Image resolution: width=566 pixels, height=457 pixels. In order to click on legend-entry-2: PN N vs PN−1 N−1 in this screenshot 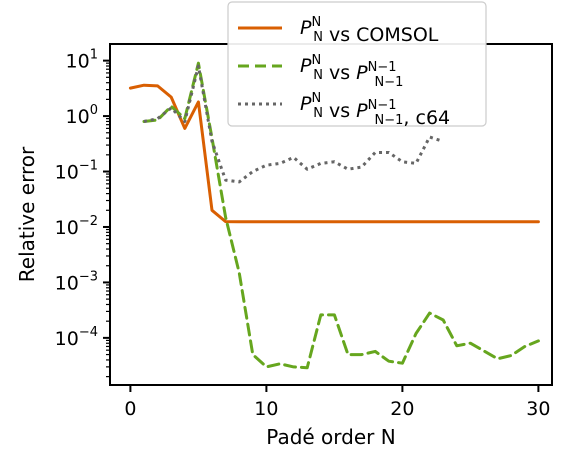, I will do `click(320, 71)`.